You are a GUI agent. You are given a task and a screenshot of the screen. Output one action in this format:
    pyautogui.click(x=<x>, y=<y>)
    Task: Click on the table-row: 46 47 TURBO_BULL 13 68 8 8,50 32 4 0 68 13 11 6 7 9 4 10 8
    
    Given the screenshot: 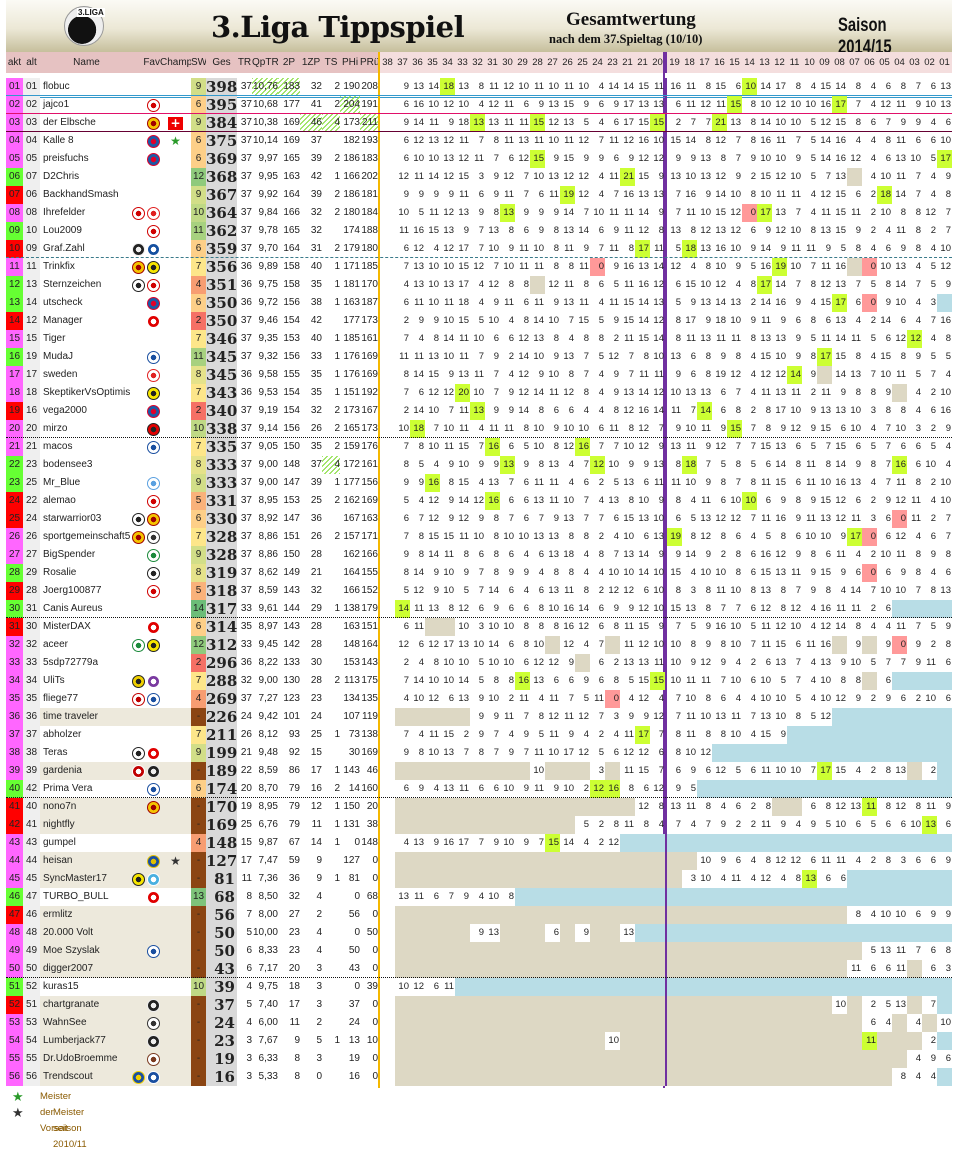 What is the action you would take?
    pyautogui.click(x=479, y=897)
    